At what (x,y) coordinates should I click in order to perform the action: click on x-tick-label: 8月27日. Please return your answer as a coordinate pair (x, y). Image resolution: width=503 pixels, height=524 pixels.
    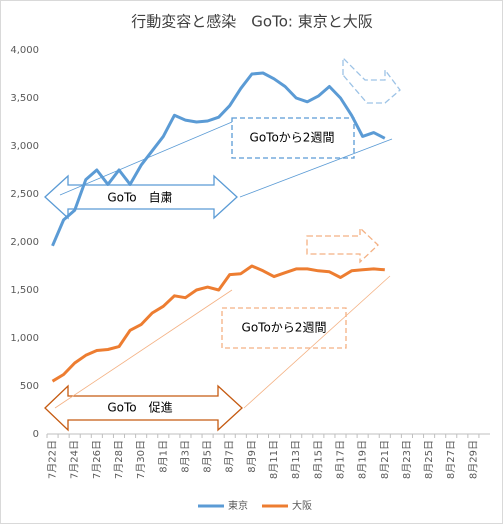
    Looking at the image, I should click on (451, 459).